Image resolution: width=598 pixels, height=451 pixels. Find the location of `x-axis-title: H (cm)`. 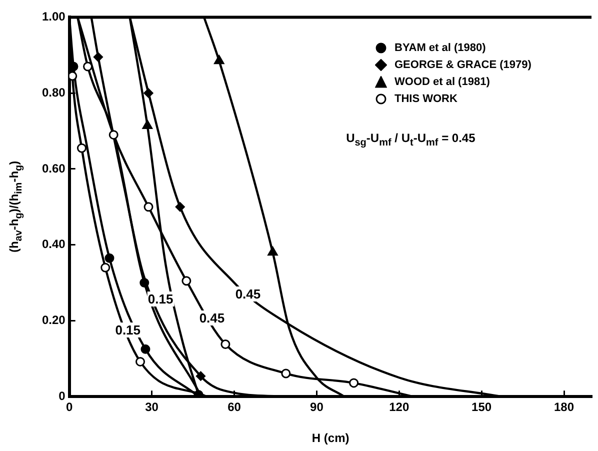

x-axis-title: H (cm) is located at coordinates (331, 438).